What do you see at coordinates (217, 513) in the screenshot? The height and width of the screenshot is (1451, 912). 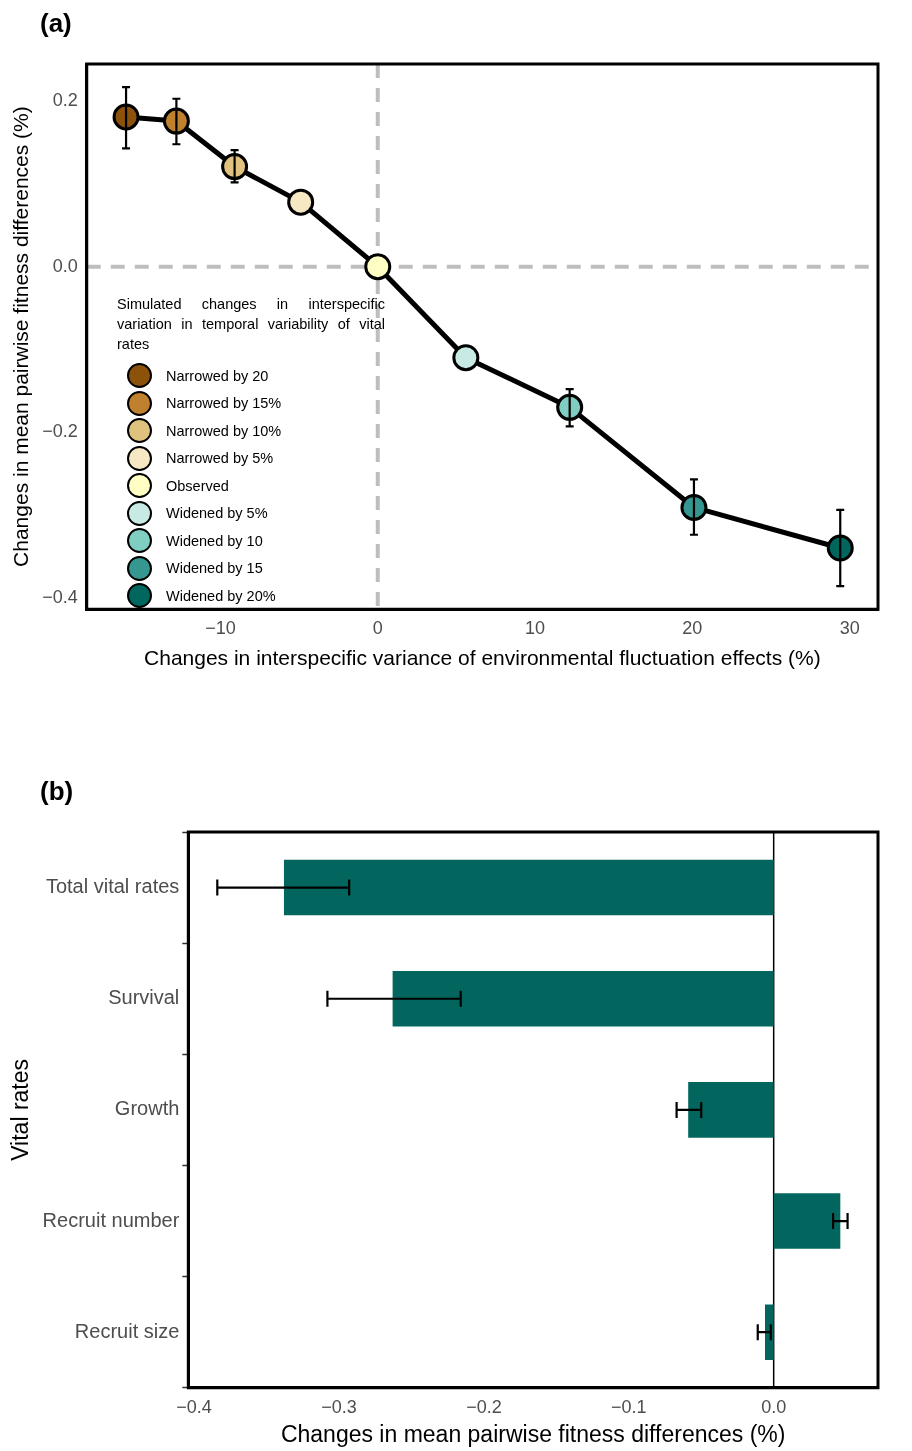 I see `legend-label: Widened by 5%` at bounding box center [217, 513].